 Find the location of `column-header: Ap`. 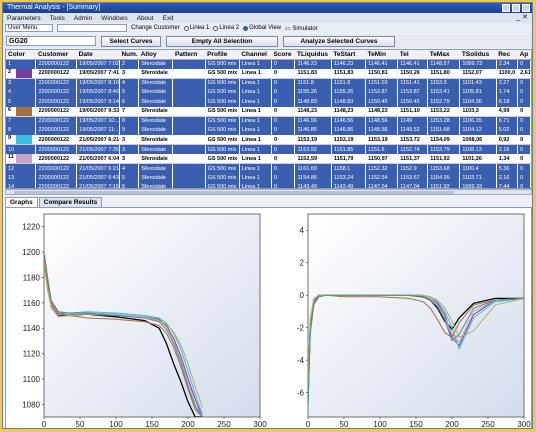

column-header: Ap is located at coordinates (524, 55).